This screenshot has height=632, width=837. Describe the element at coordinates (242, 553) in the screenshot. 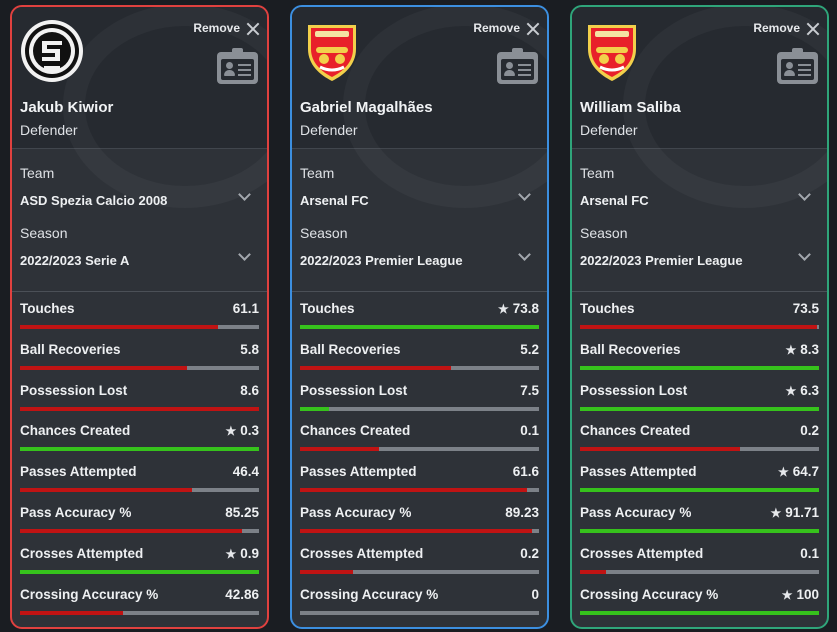

I see `stat-value: ★ 0.9` at that location.